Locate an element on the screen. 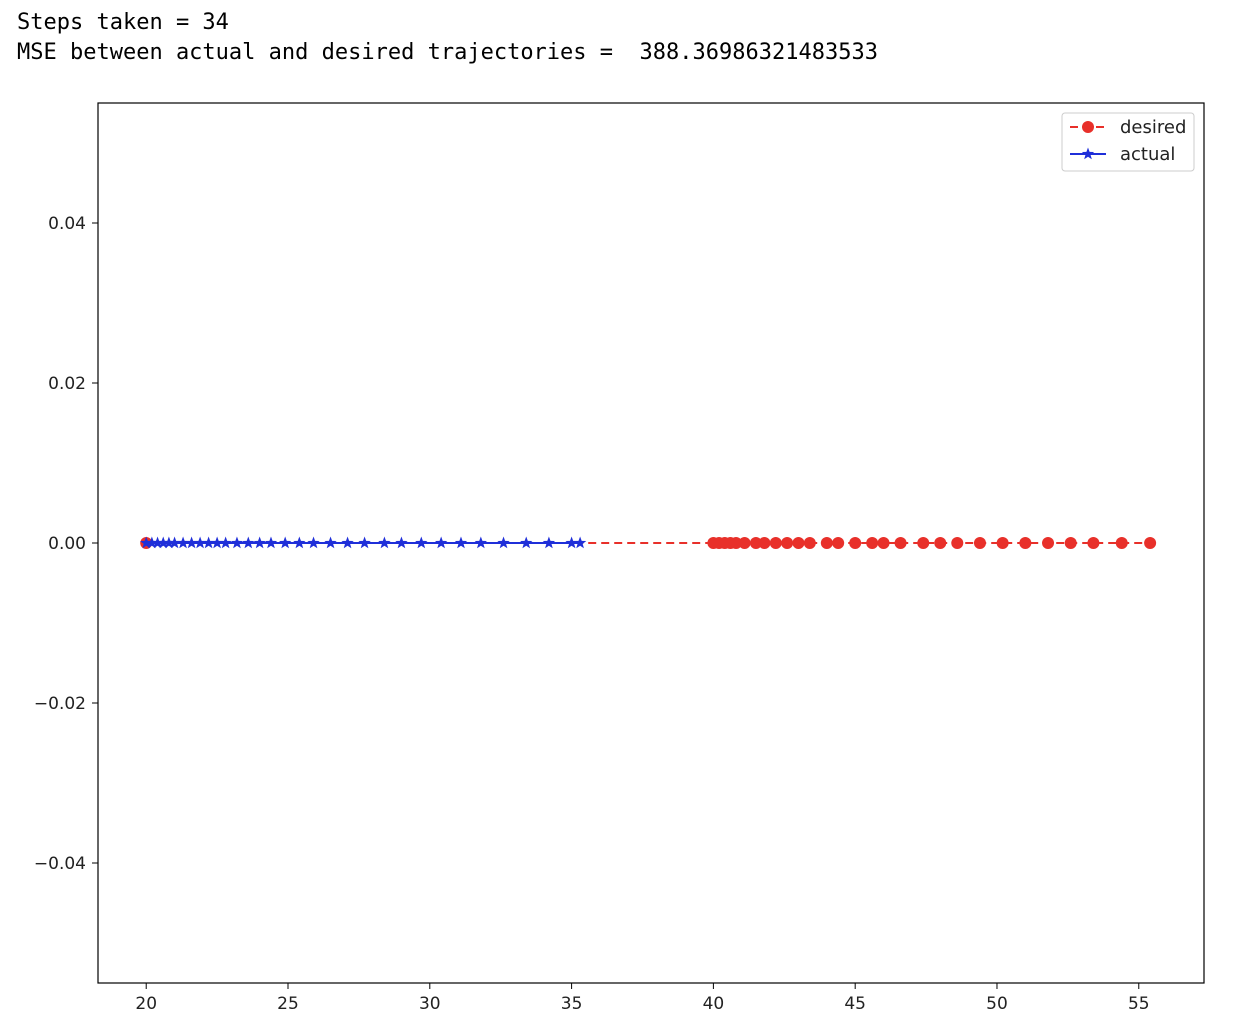 This screenshot has width=1246, height=1024. x-tick-label: 45 is located at coordinates (855, 1004).